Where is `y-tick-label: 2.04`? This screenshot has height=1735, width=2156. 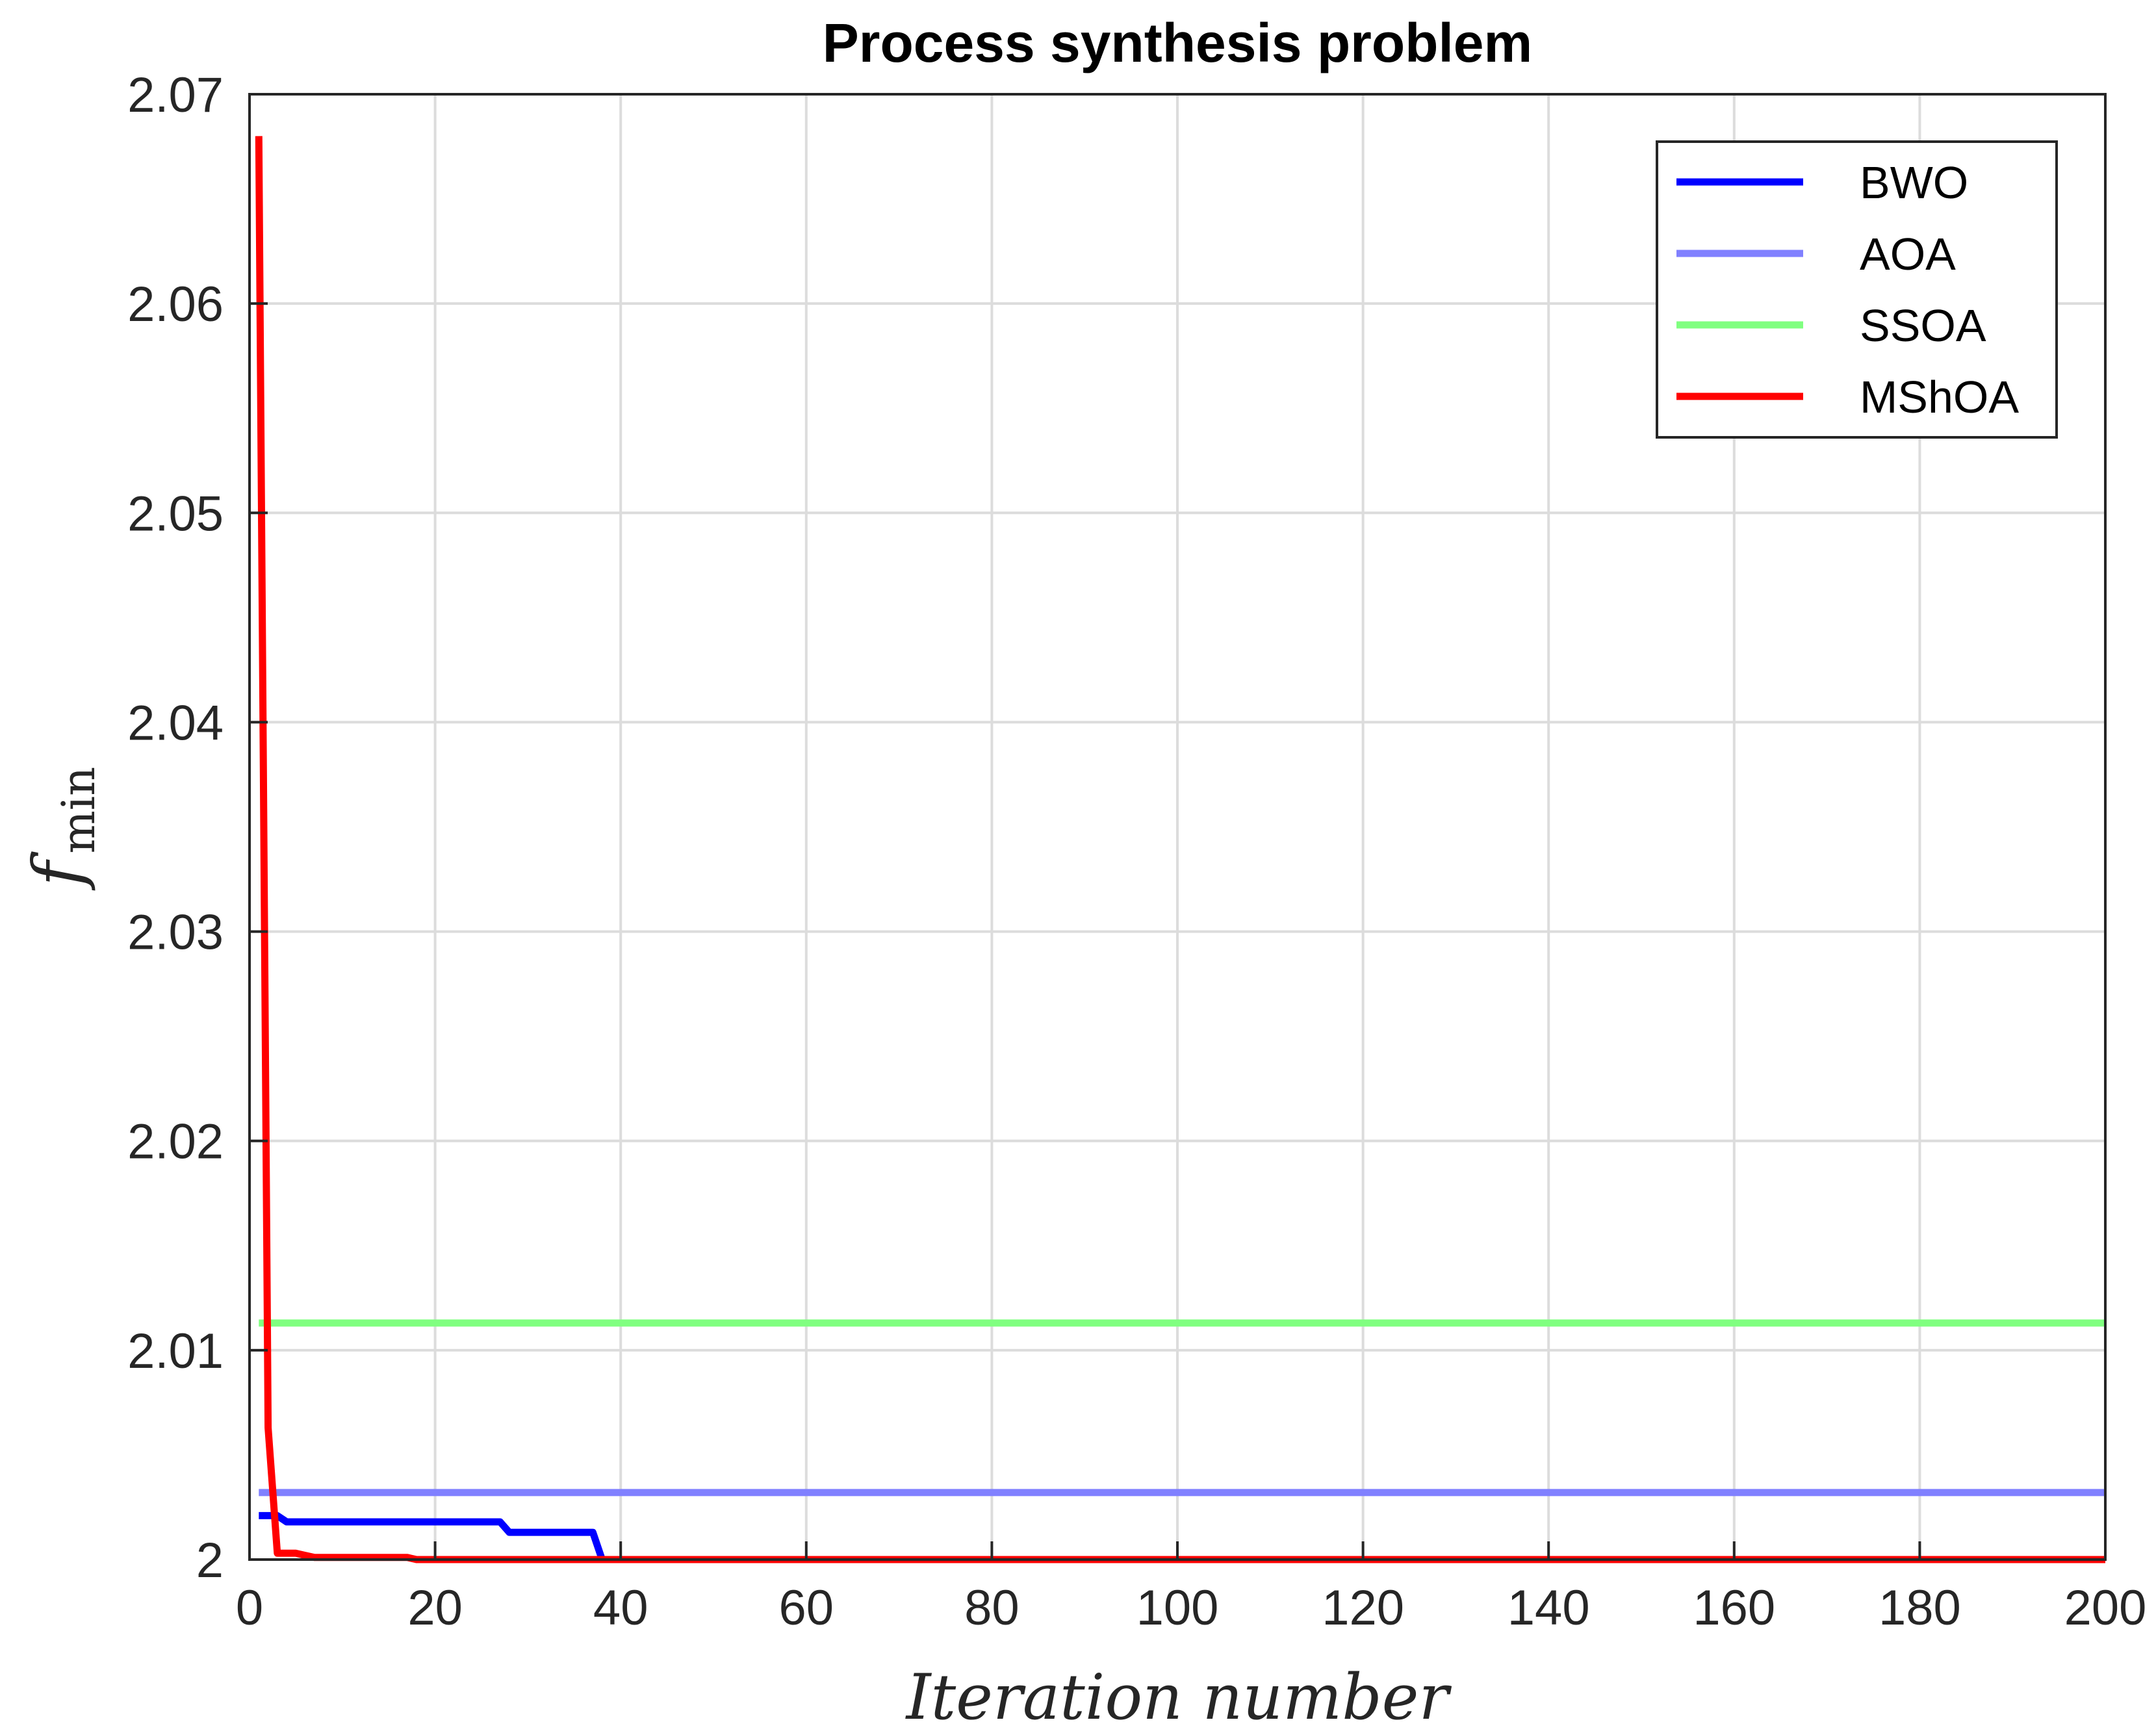
y-tick-label: 2.04 is located at coordinates (175, 723).